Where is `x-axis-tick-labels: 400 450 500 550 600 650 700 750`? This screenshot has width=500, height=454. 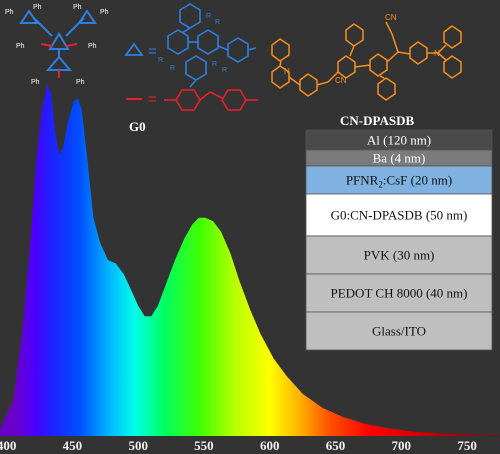
x-axis-tick-labels: 400 450 500 550 600 650 700 750 is located at coordinates (238, 445).